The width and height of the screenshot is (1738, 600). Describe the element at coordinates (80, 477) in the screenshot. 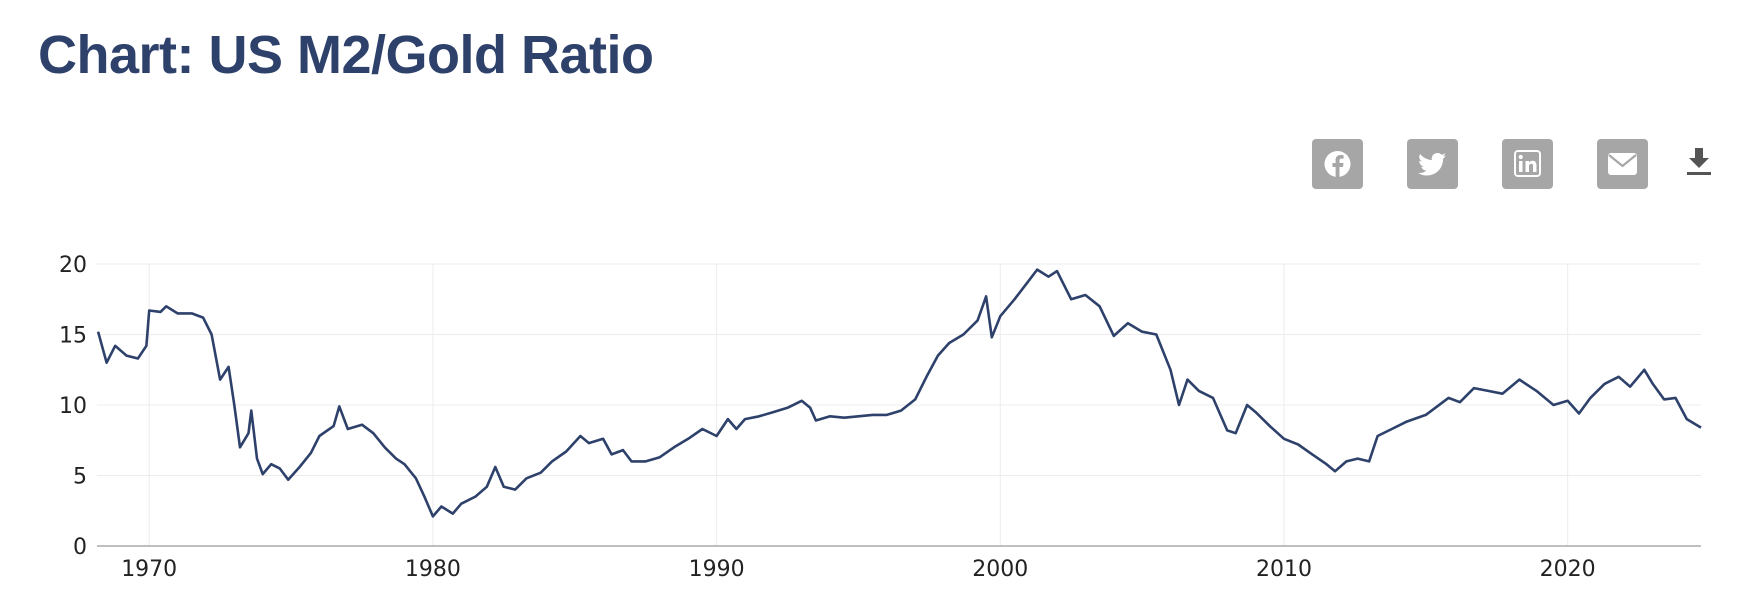

I see `y-tick-label: 5` at that location.